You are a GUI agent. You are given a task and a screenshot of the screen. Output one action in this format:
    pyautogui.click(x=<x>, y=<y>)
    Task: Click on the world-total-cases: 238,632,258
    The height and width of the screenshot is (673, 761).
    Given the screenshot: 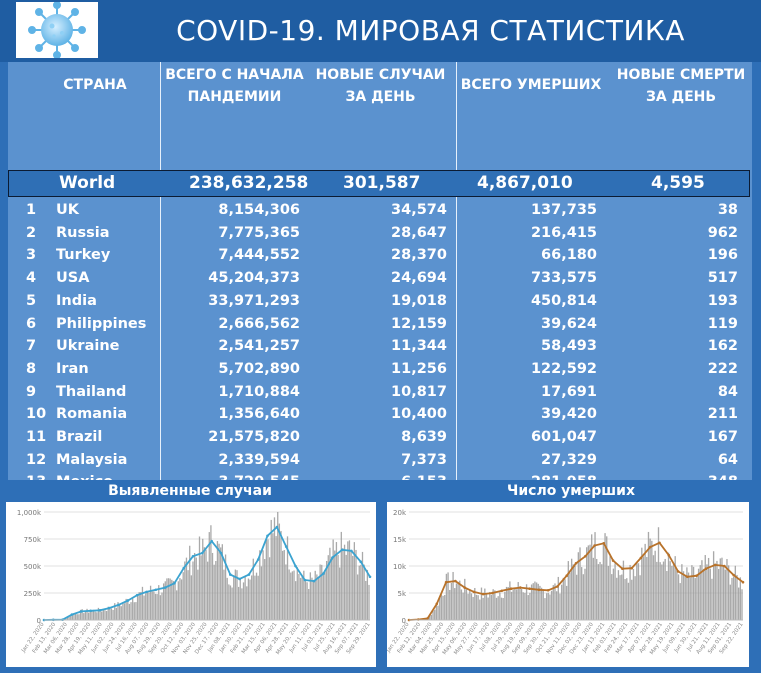 What is the action you would take?
    pyautogui.click(x=249, y=183)
    